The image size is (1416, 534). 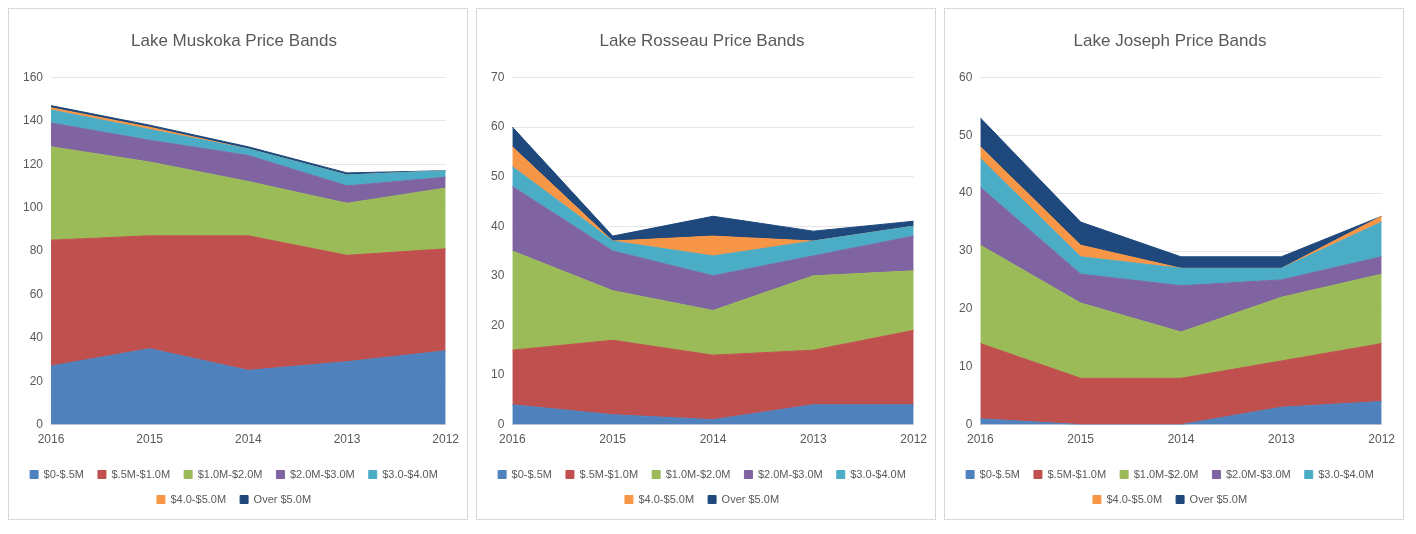 What do you see at coordinates (497, 76) in the screenshot?
I see `y-tick-label: 70` at bounding box center [497, 76].